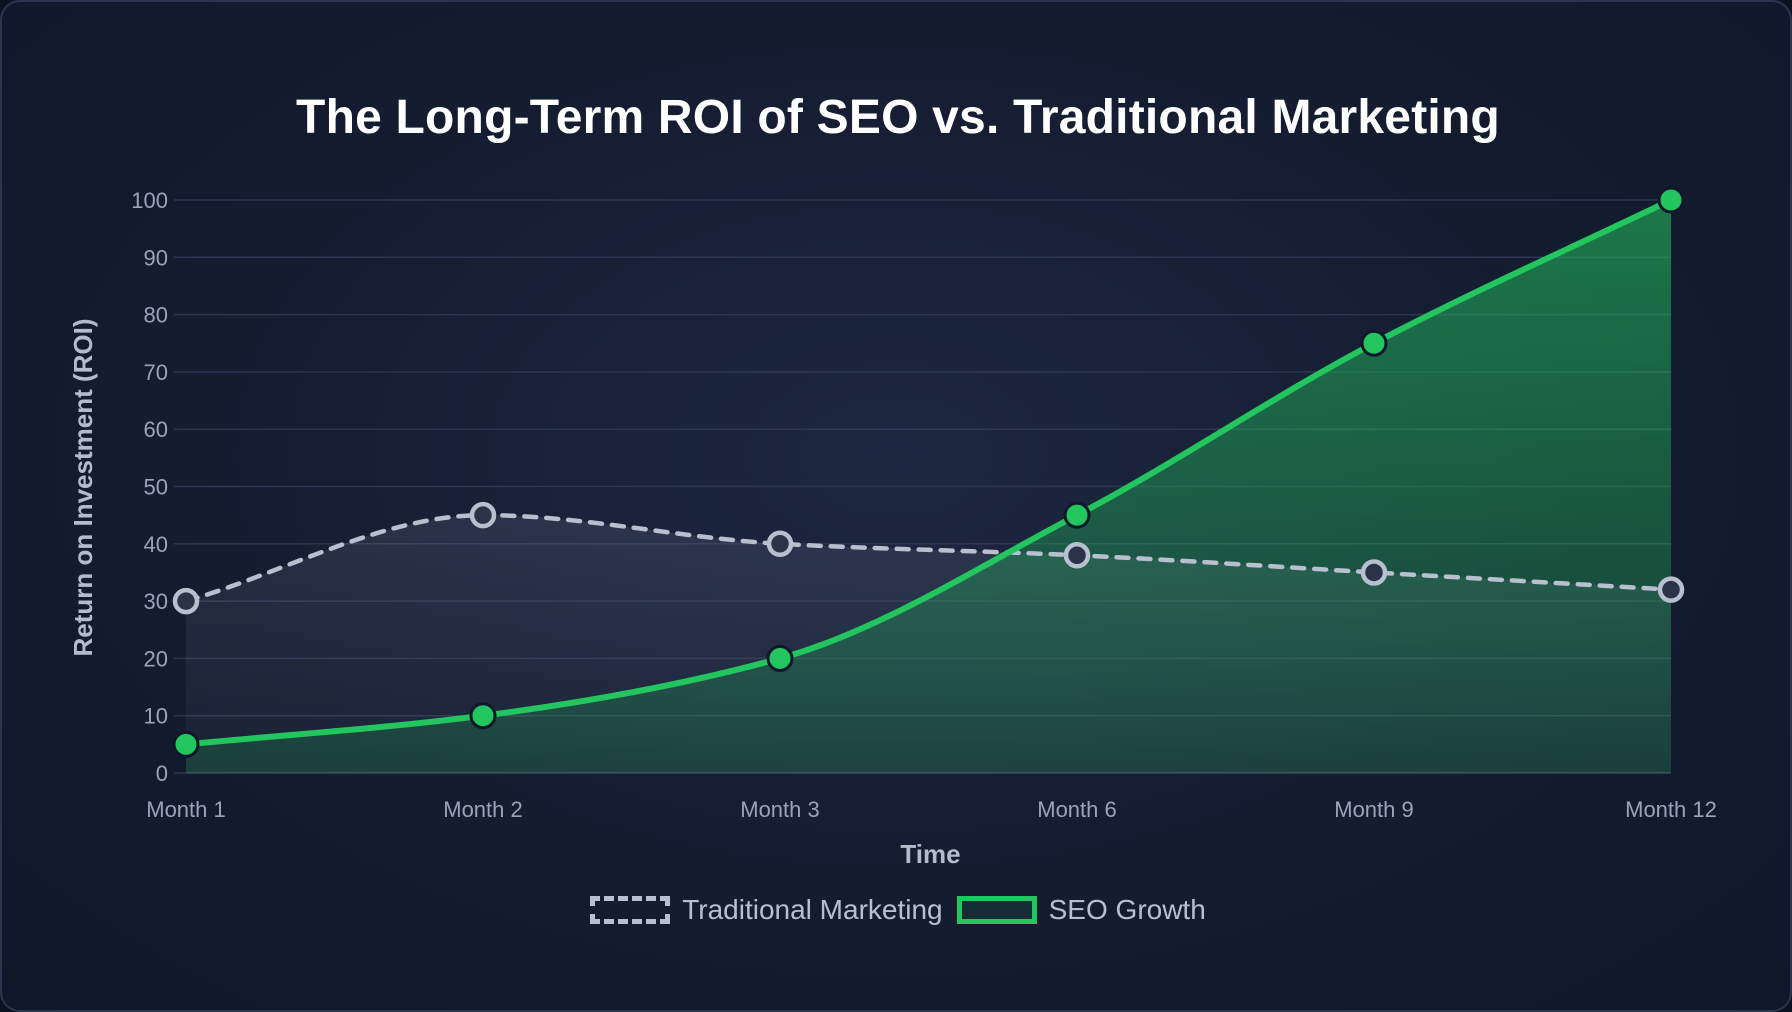 This screenshot has width=1792, height=1012. I want to click on x-tick-label-5: Month 9, so click(1374, 809).